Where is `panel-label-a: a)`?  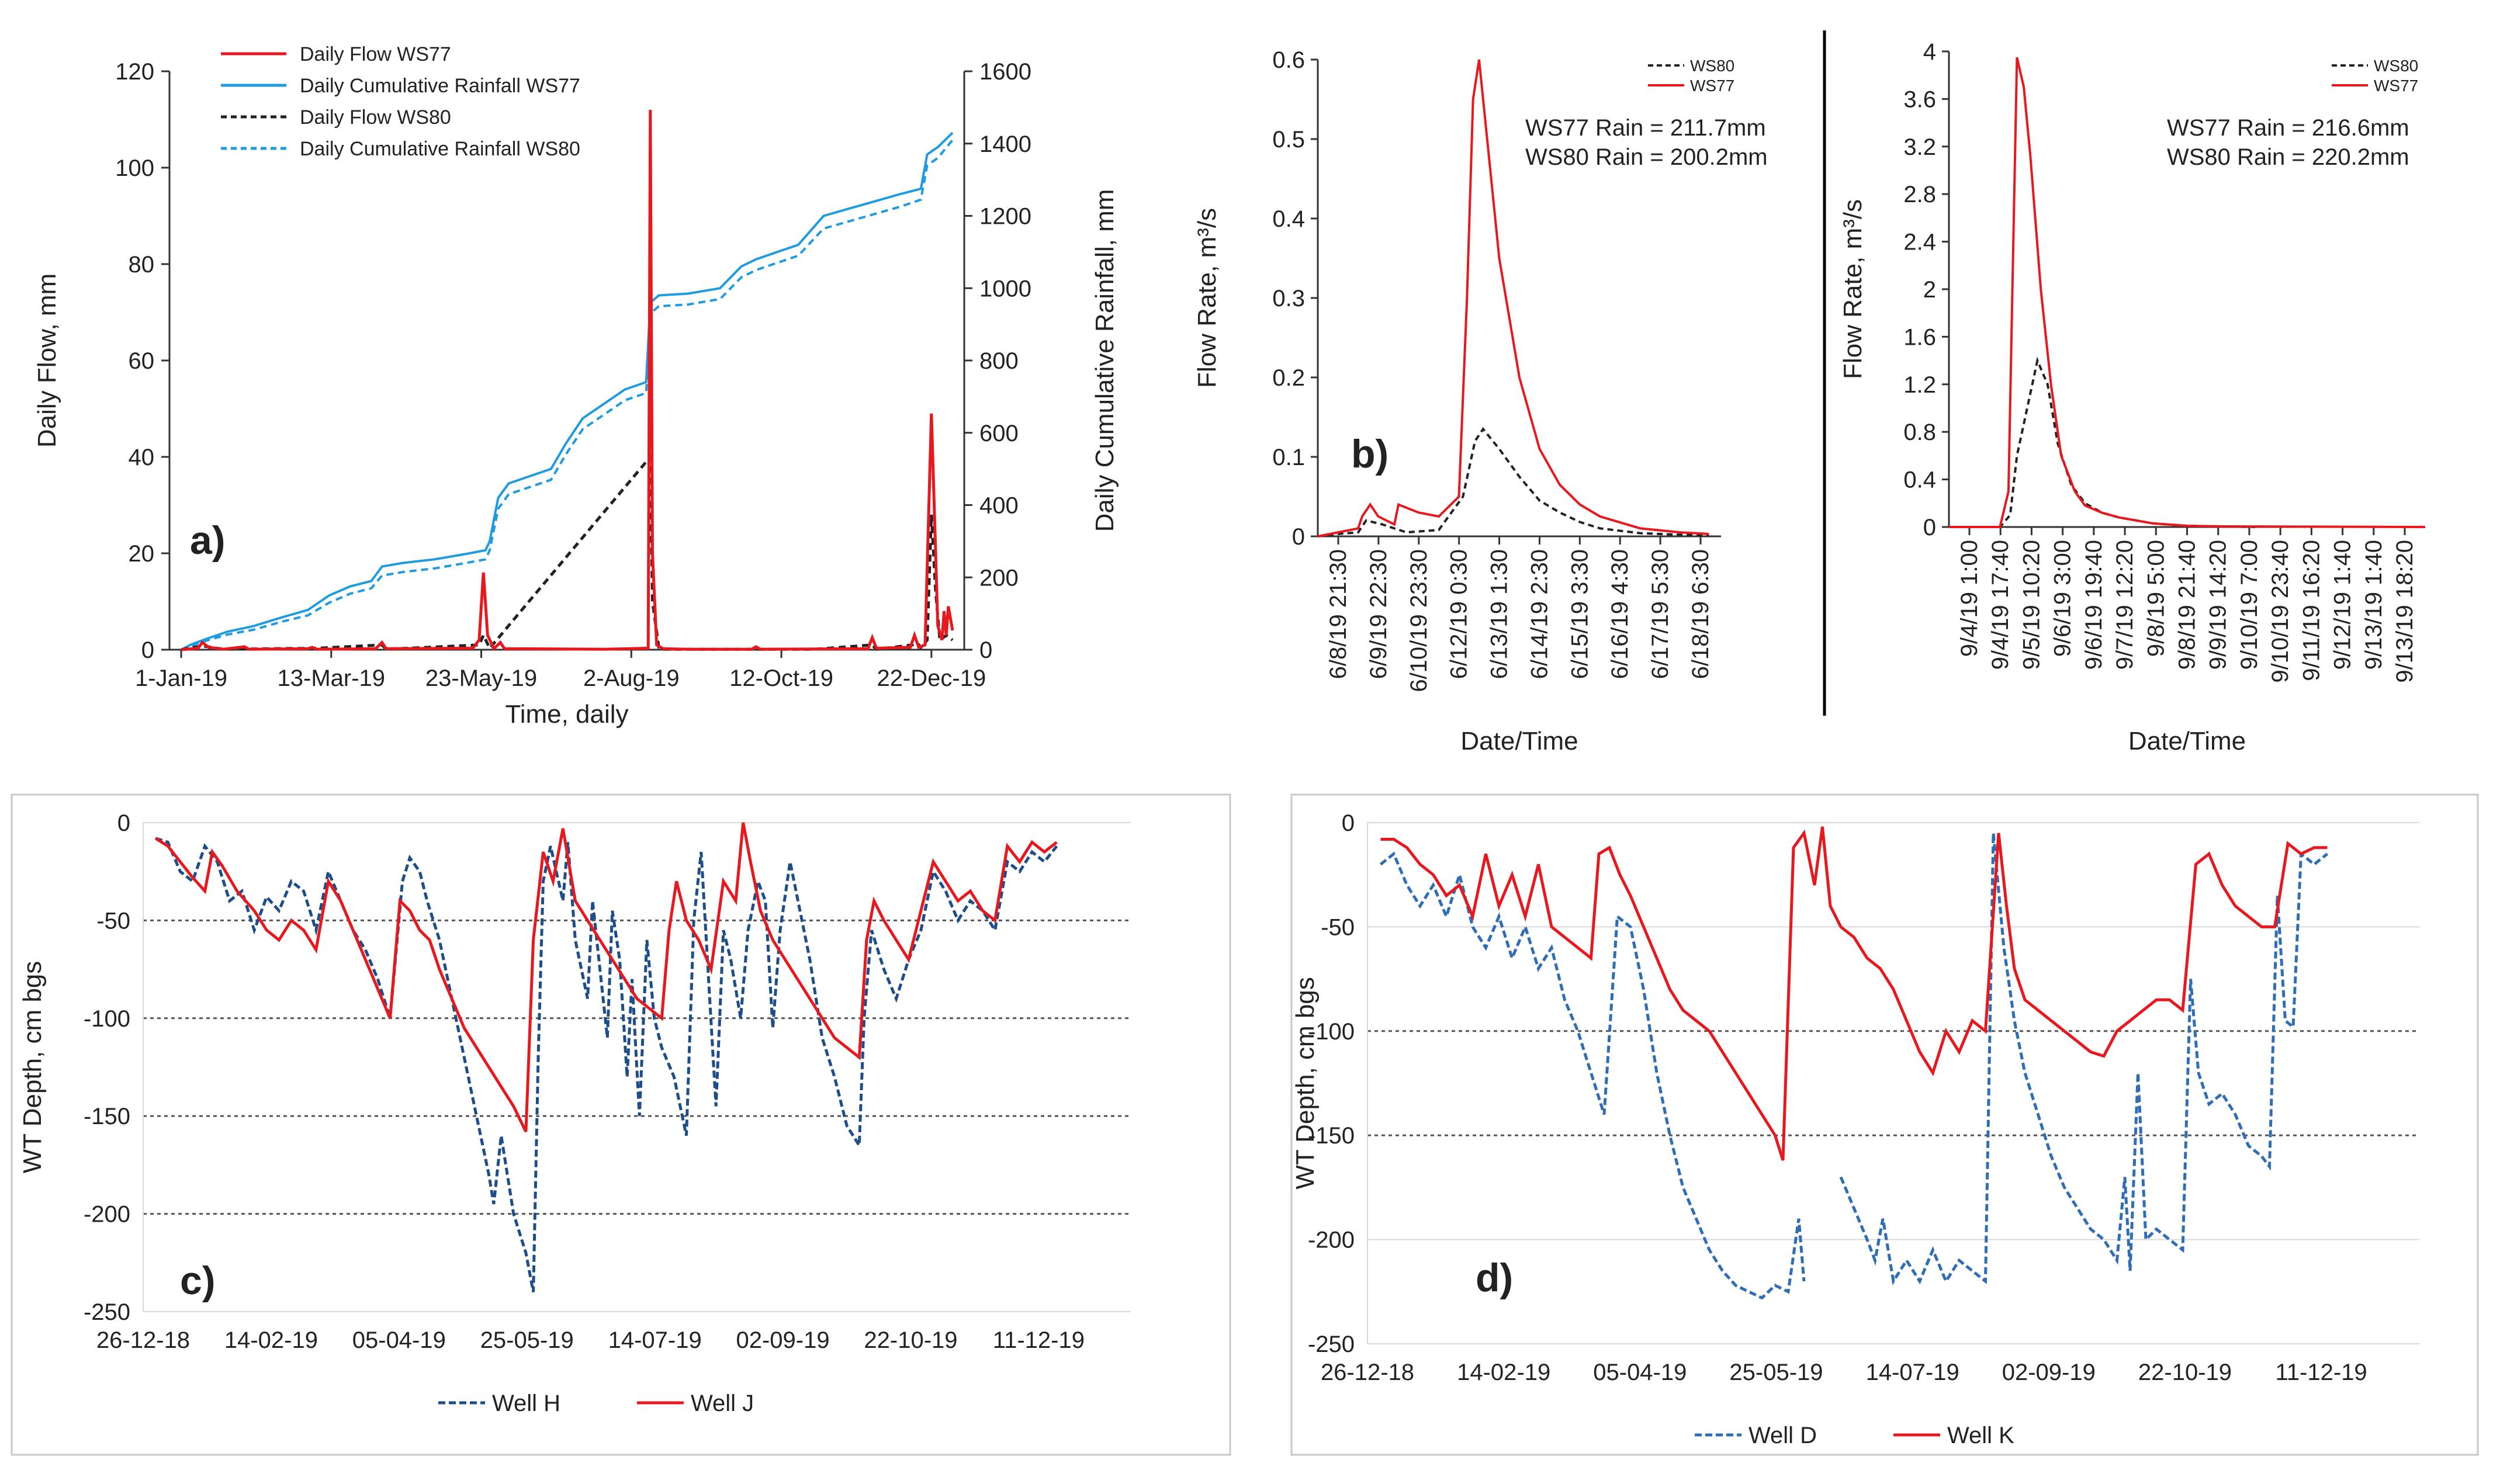 panel-label-a: a) is located at coordinates (207, 540).